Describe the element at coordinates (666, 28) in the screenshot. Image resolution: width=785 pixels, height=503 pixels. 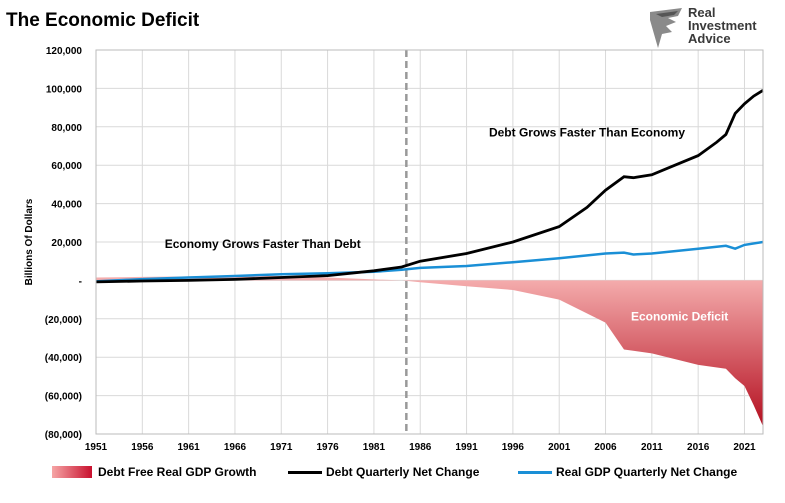
I see `eagle-icon` at that location.